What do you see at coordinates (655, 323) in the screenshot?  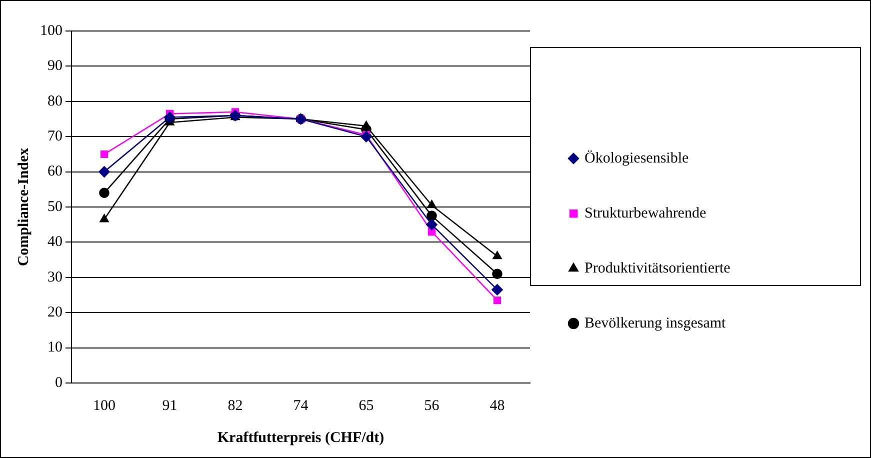 I see `legend-label: Bevölkerung insgesamt` at bounding box center [655, 323].